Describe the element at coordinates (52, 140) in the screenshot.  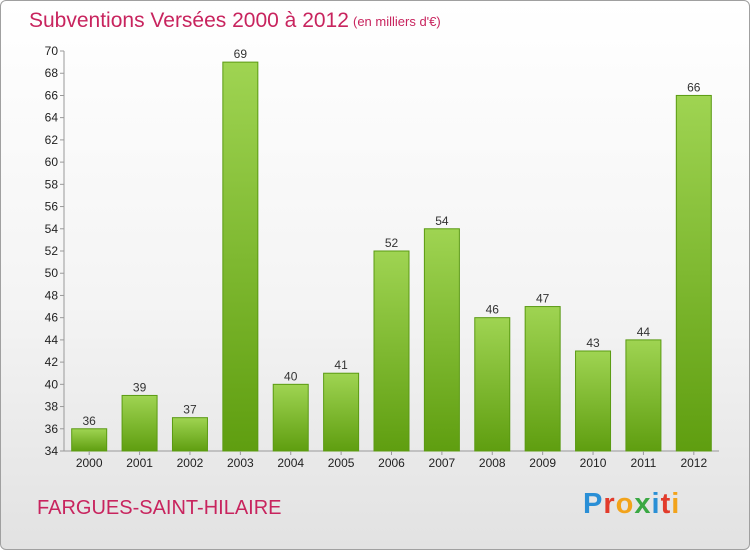
I see `y-tick-label: 62` at that location.